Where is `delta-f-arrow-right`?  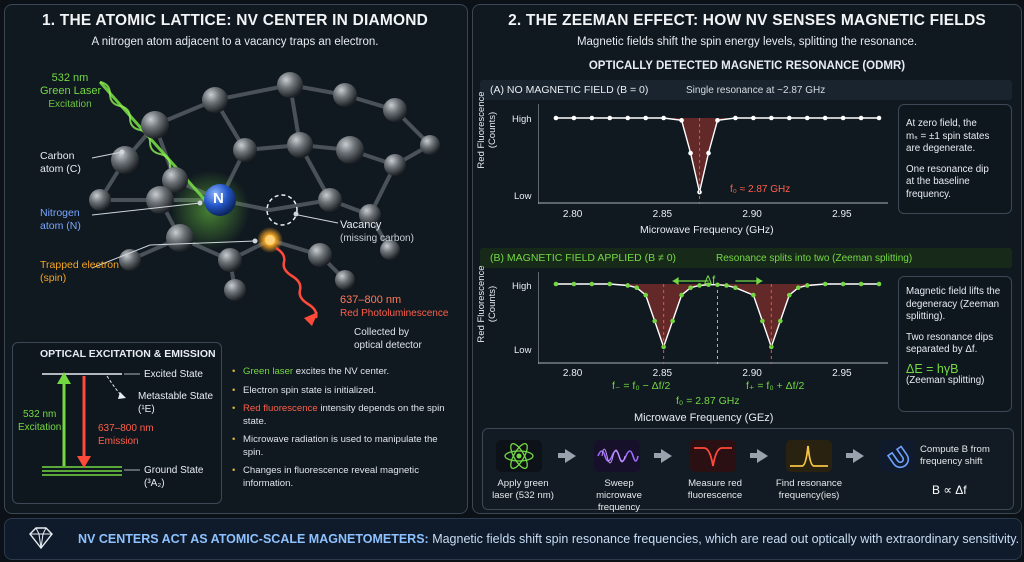
delta-f-arrow-right is located at coordinates (759, 281).